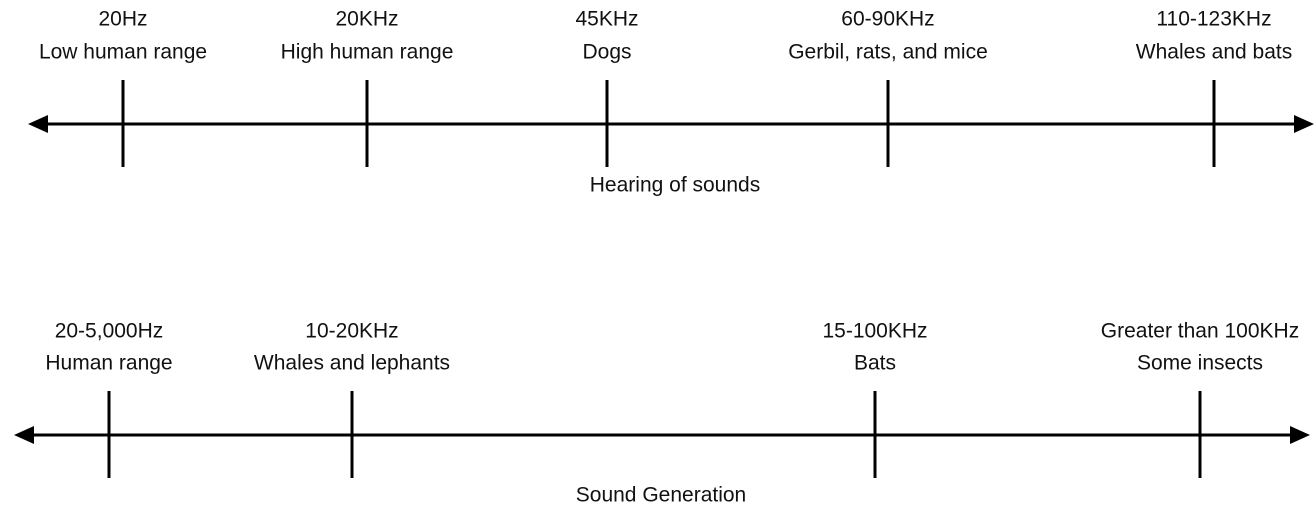 The height and width of the screenshot is (512, 1316). I want to click on marker-frequency: 110-123KHz, so click(1213, 19).